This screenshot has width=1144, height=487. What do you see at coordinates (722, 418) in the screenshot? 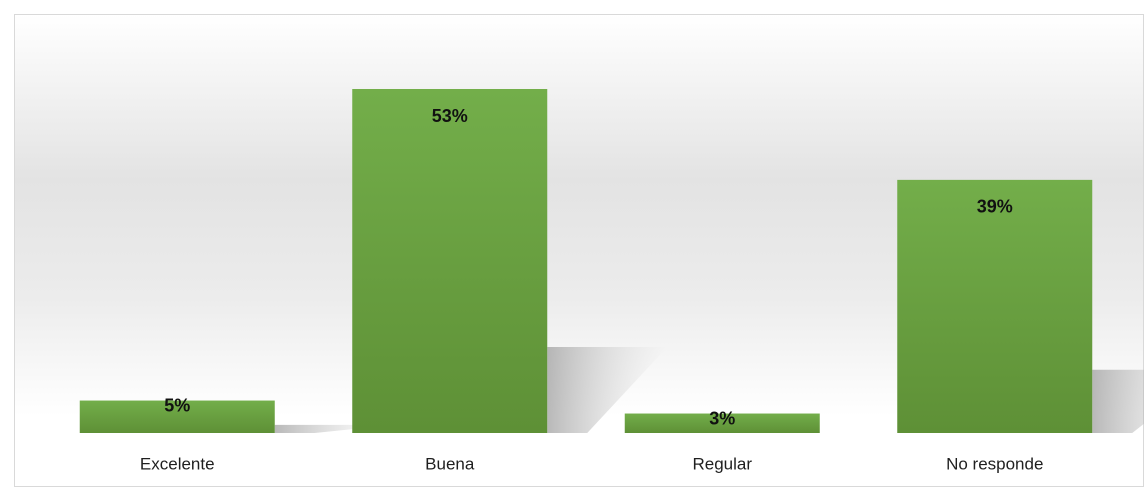
I see `value-label: 3%` at bounding box center [722, 418].